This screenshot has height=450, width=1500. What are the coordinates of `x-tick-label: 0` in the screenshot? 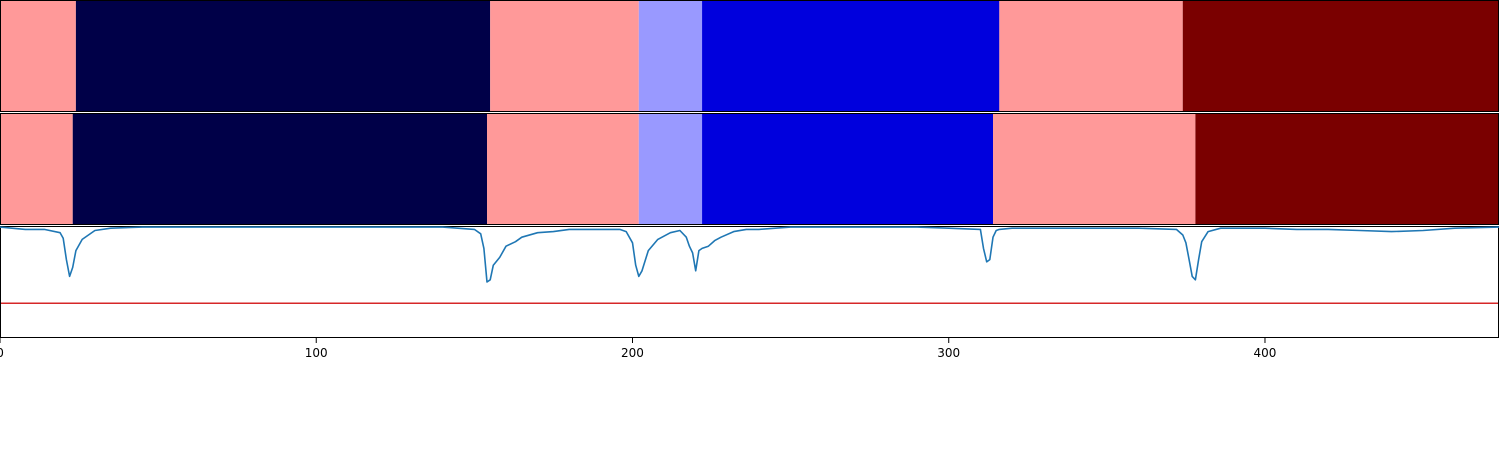 It's located at (2, 353).